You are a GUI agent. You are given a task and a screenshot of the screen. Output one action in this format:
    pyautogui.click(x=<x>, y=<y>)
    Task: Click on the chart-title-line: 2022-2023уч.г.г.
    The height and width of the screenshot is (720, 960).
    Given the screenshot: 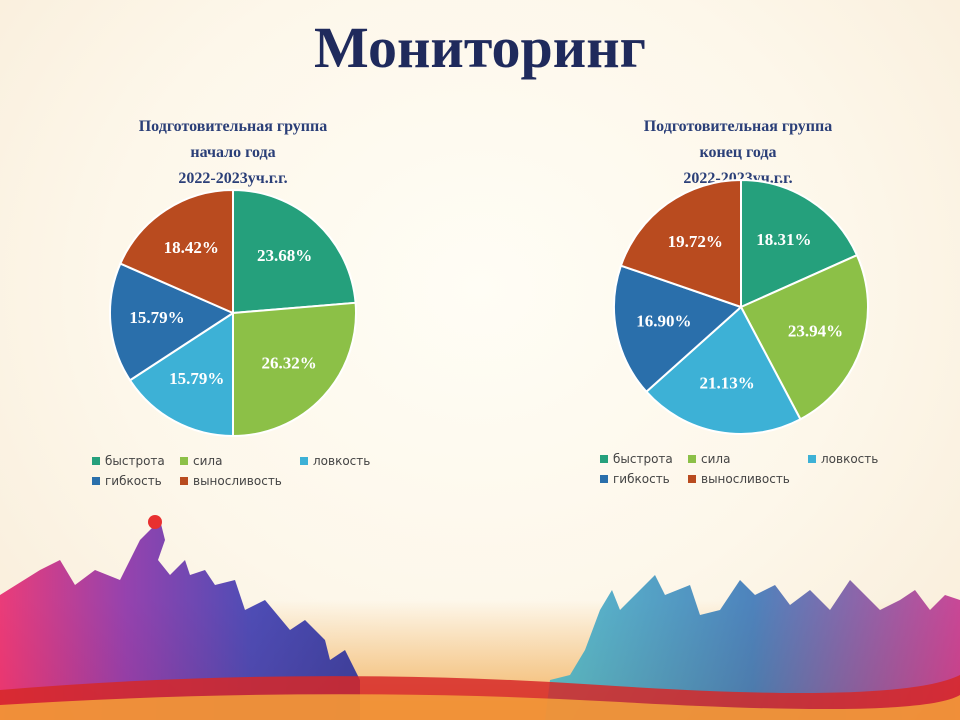 What is the action you would take?
    pyautogui.click(x=233, y=178)
    